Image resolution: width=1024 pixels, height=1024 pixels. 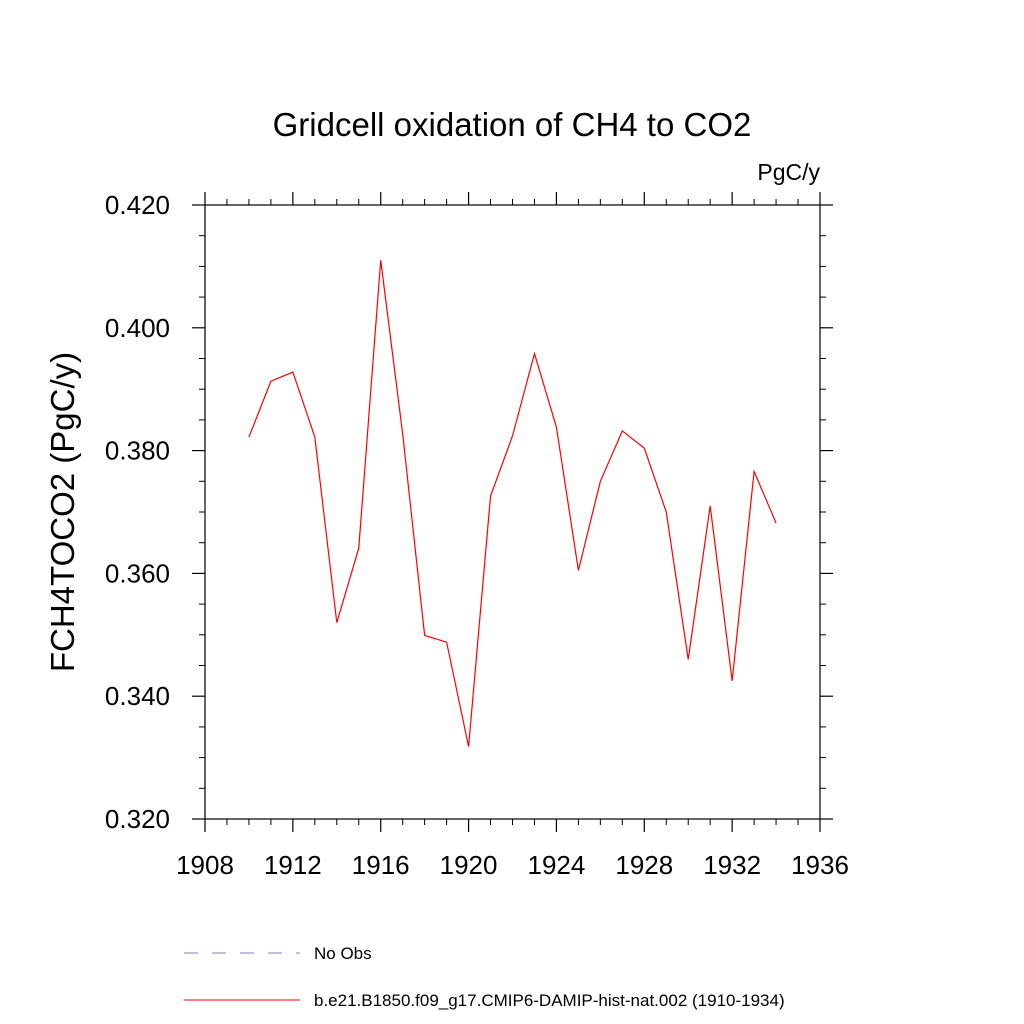 What do you see at coordinates (137, 696) in the screenshot?
I see `y-tick-label: 0.340` at bounding box center [137, 696].